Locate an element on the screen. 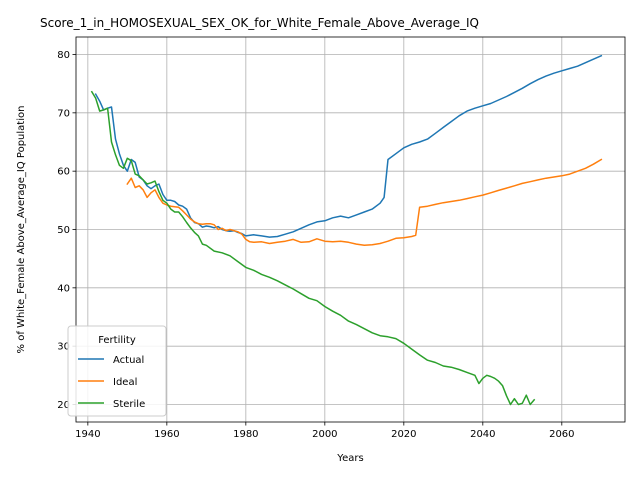 This screenshot has width=640, height=480. x-tick-label: 2000 is located at coordinates (324, 434).